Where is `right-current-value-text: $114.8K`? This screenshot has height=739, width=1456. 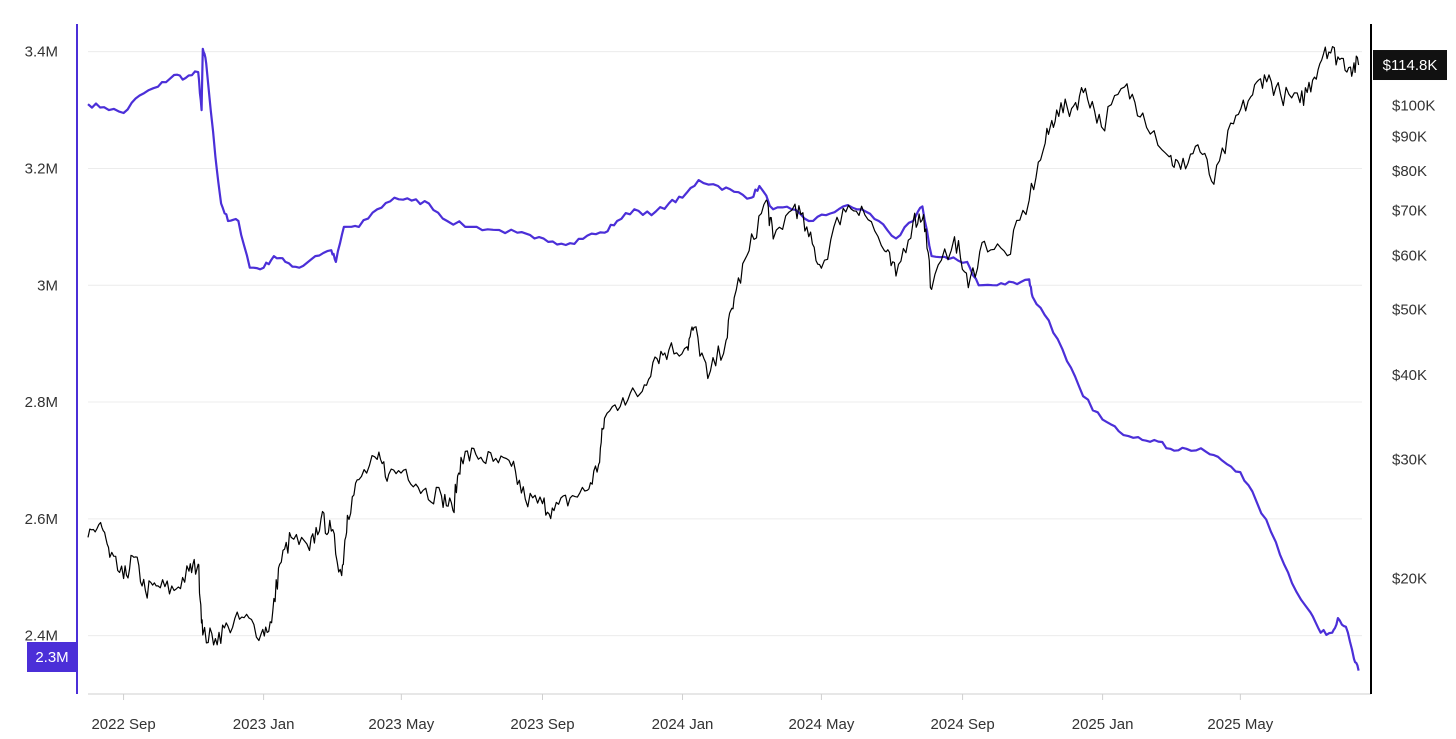 right-current-value-text: $114.8K is located at coordinates (1410, 65).